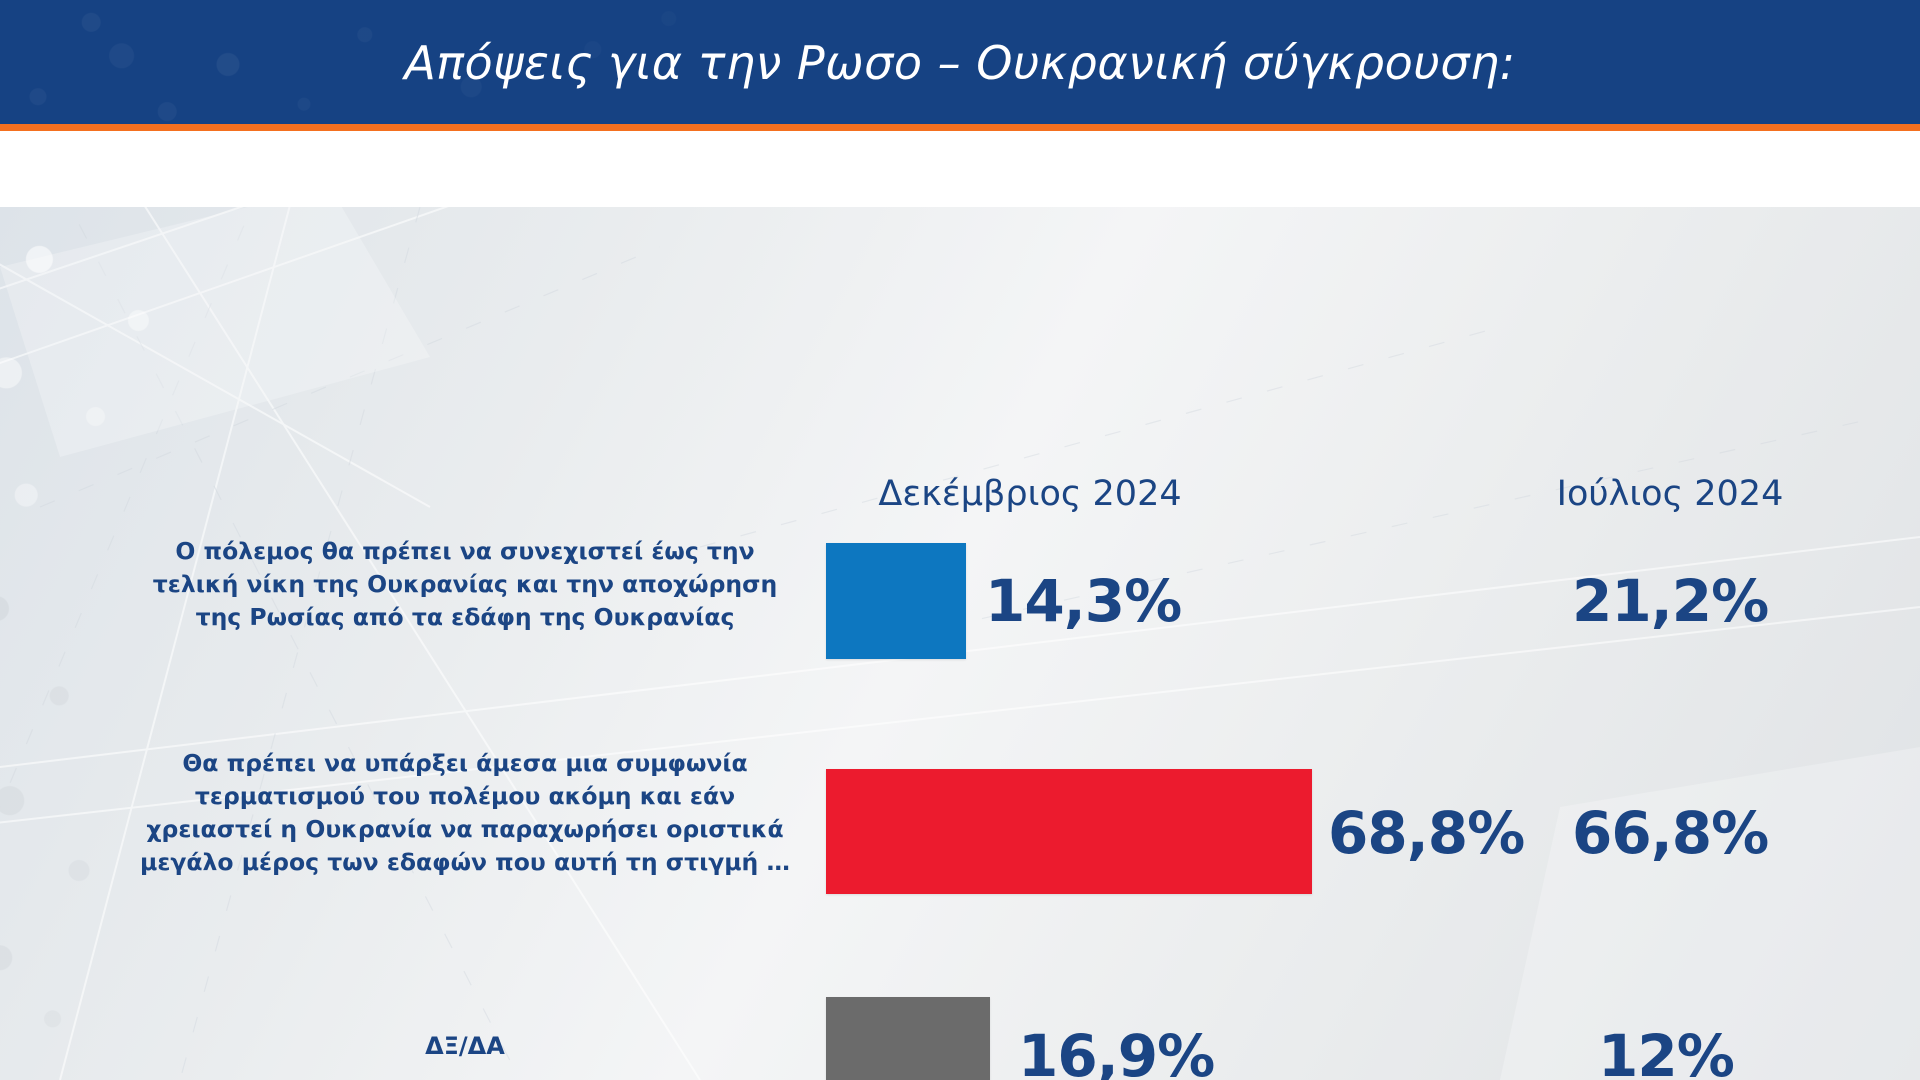  Describe the element at coordinates (465, 796) in the screenshot. I see `row-label-line: τερματισμού του πολέμου ακόμη και εάν` at that location.